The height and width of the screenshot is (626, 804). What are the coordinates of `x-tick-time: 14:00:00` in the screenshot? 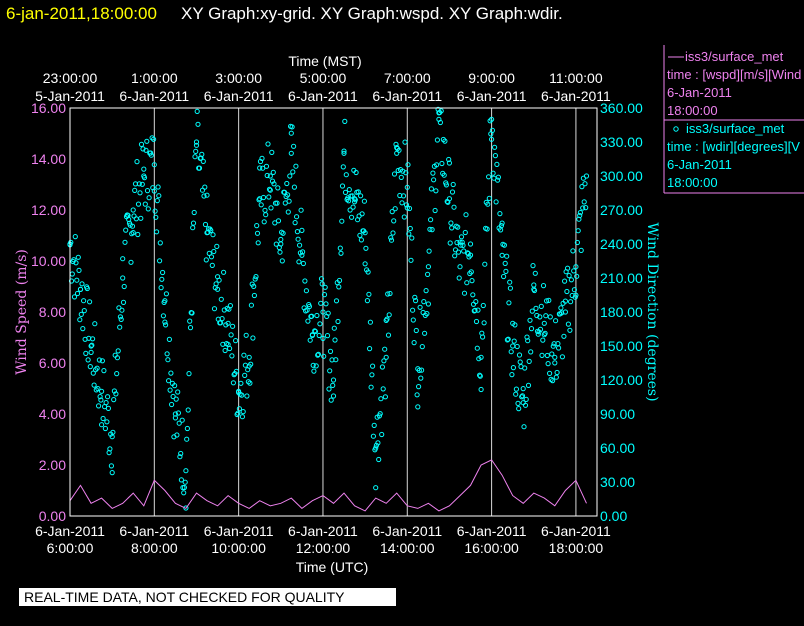 It's located at (407, 548).